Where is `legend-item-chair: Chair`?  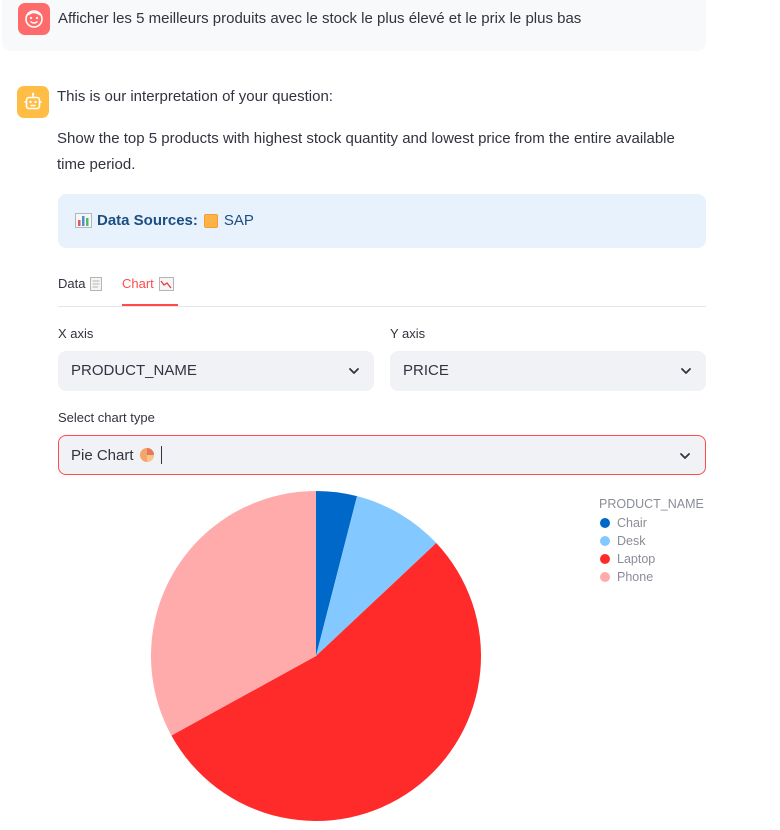
legend-item-chair: Chair is located at coordinates (623, 523).